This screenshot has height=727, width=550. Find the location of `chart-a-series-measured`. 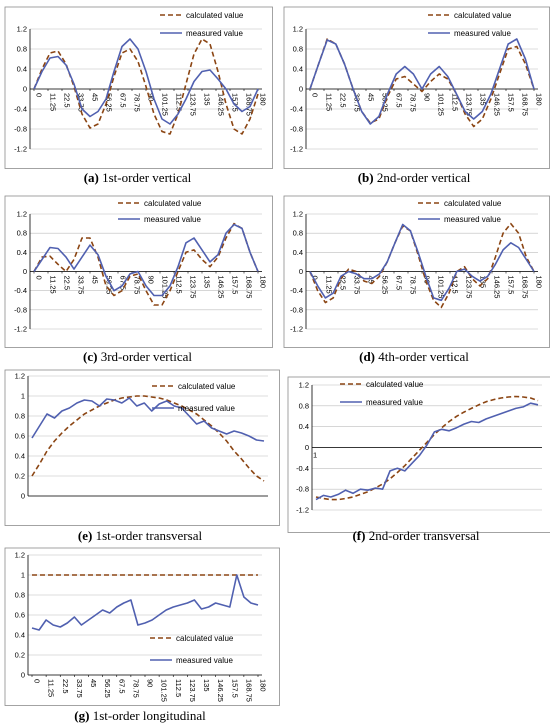

chart-a-series-measured is located at coordinates (146, 81).